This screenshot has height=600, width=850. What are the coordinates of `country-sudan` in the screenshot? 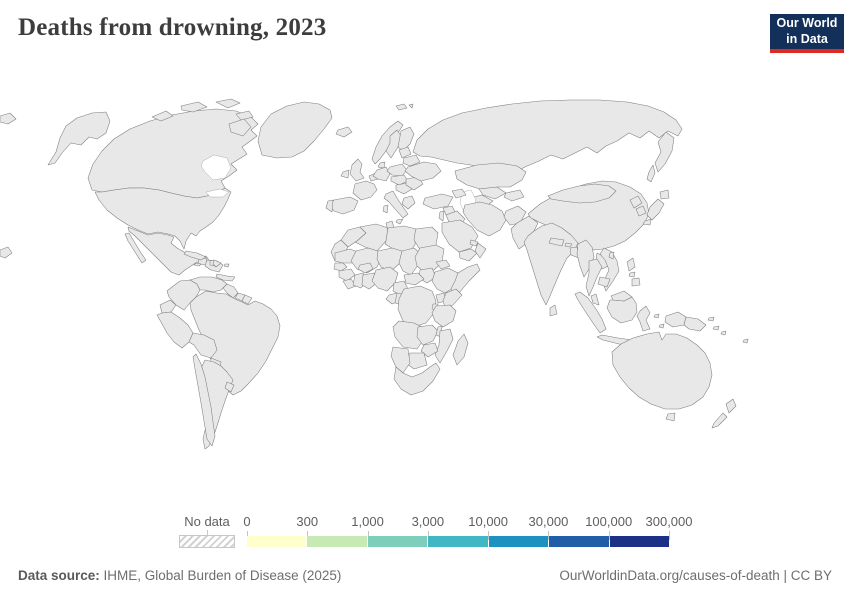 It's located at (429, 258).